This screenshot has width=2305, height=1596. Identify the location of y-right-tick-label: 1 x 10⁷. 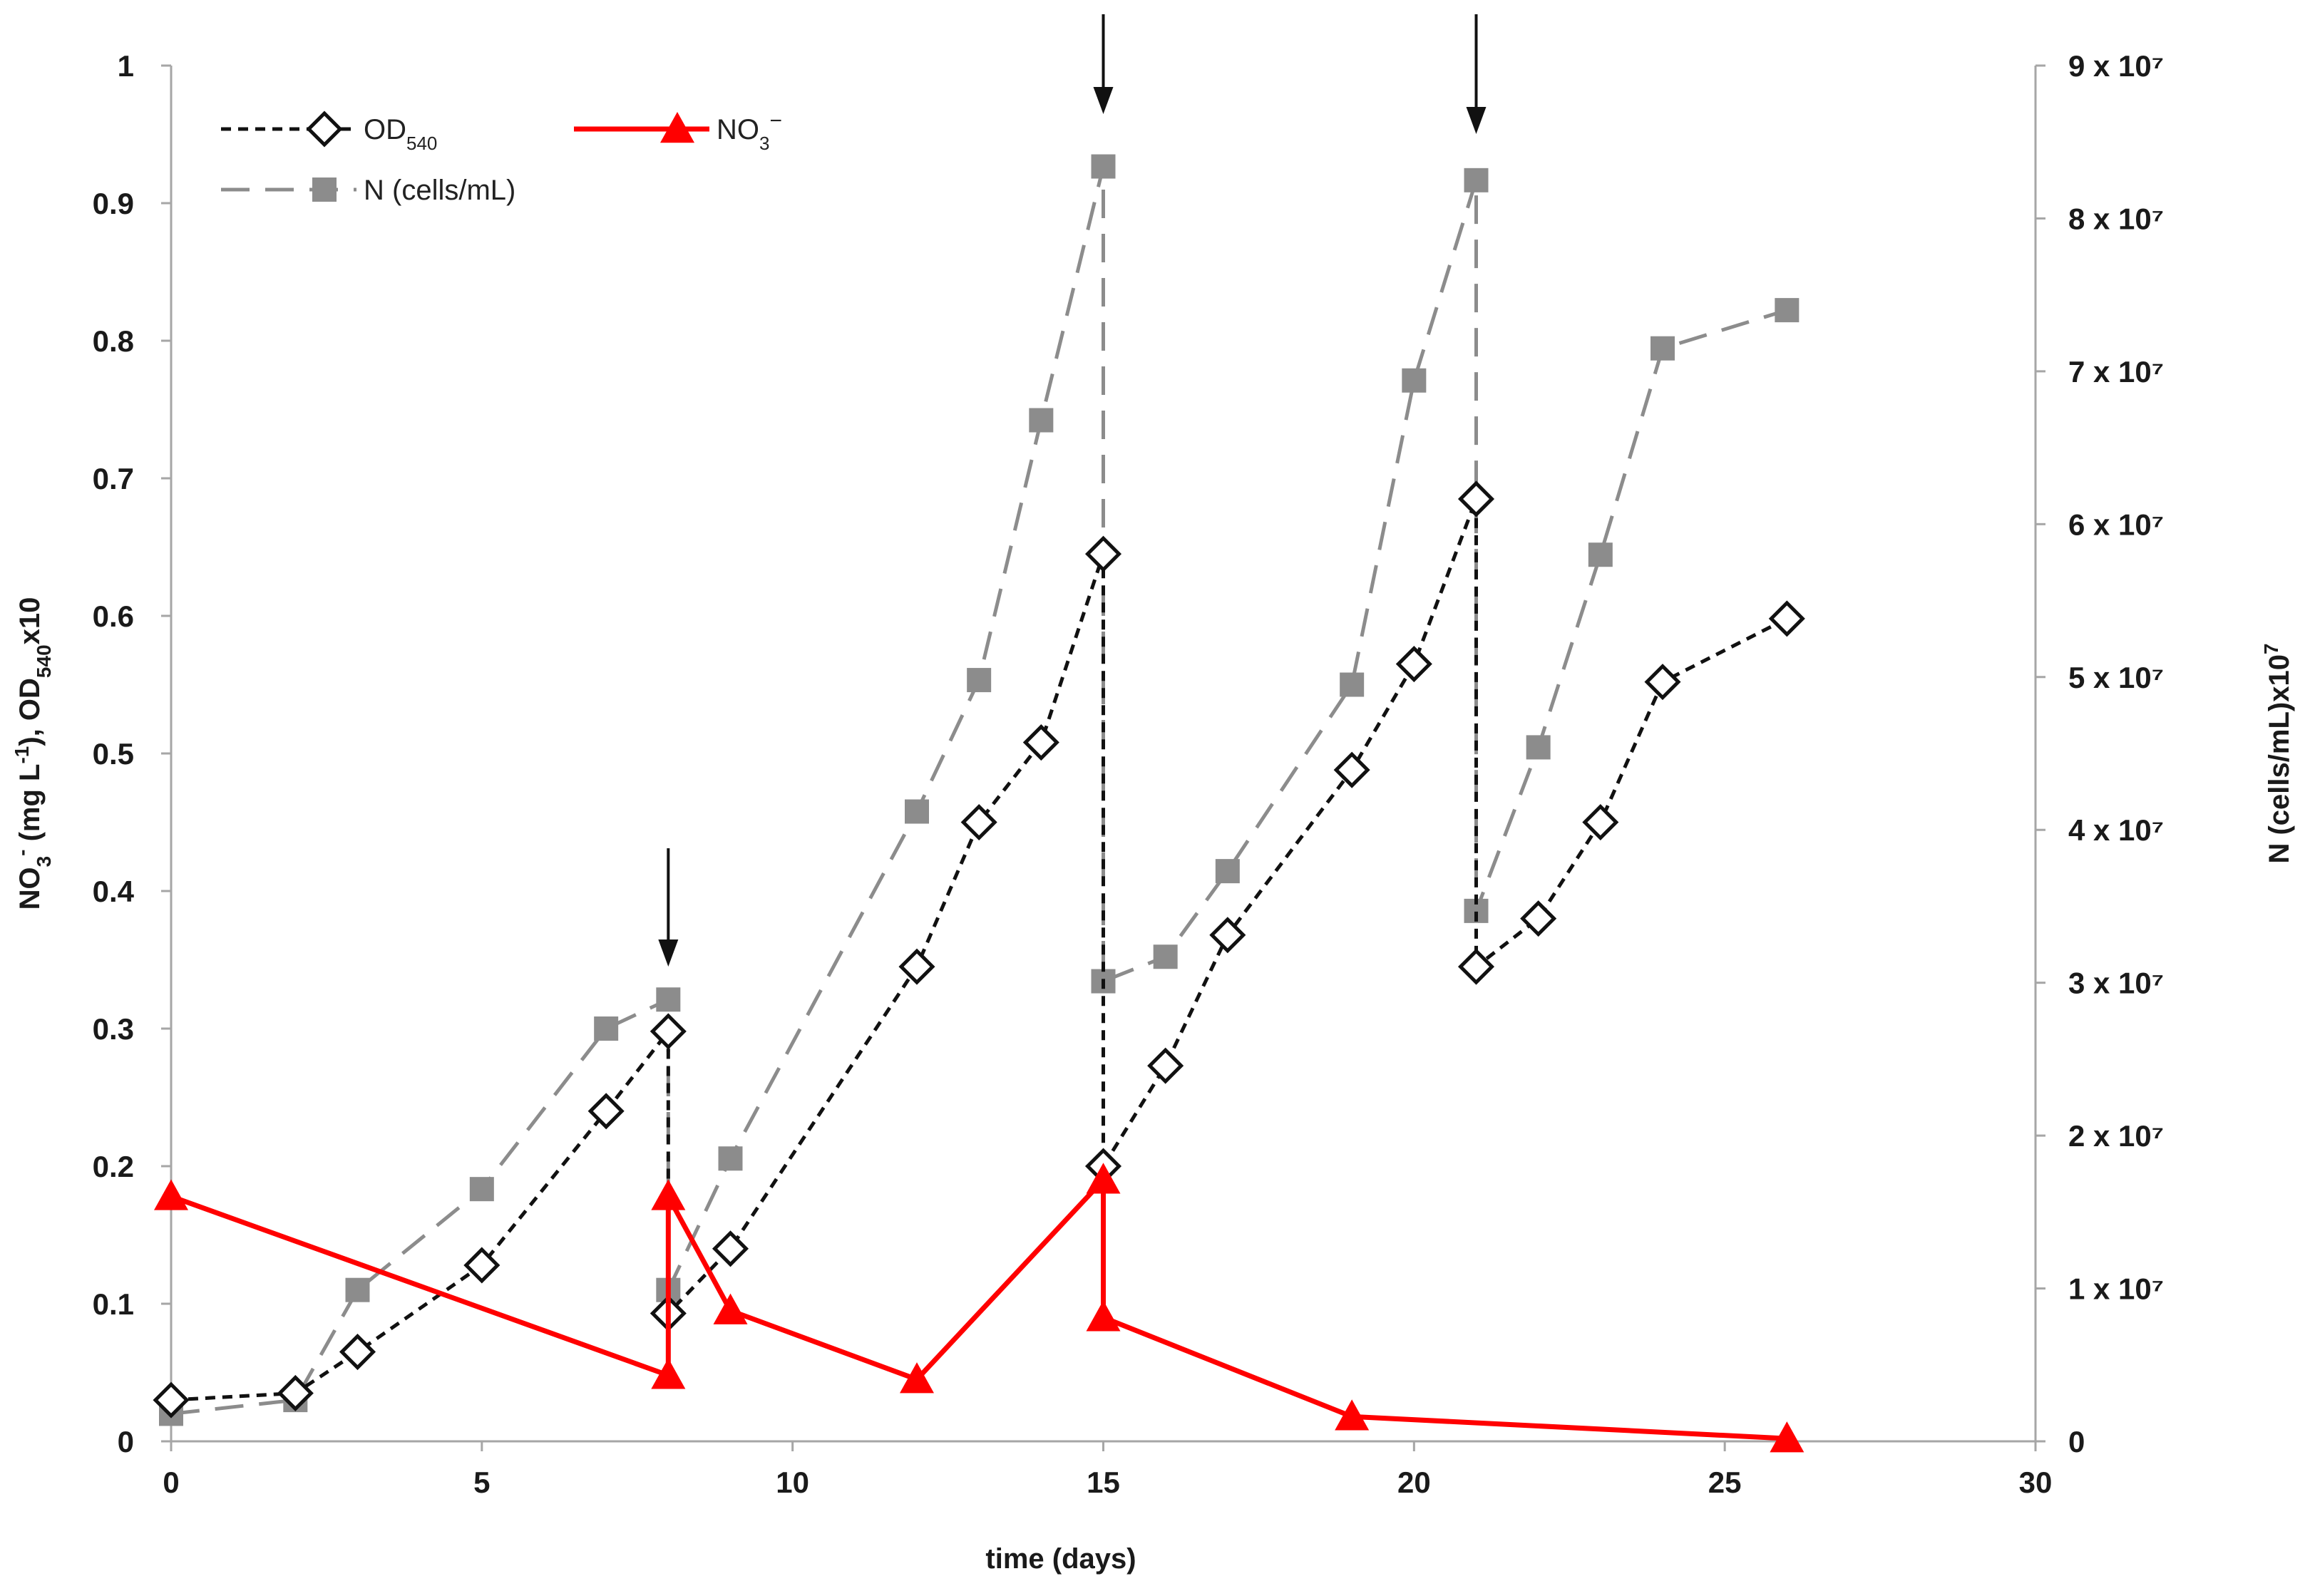
(2116, 1289).